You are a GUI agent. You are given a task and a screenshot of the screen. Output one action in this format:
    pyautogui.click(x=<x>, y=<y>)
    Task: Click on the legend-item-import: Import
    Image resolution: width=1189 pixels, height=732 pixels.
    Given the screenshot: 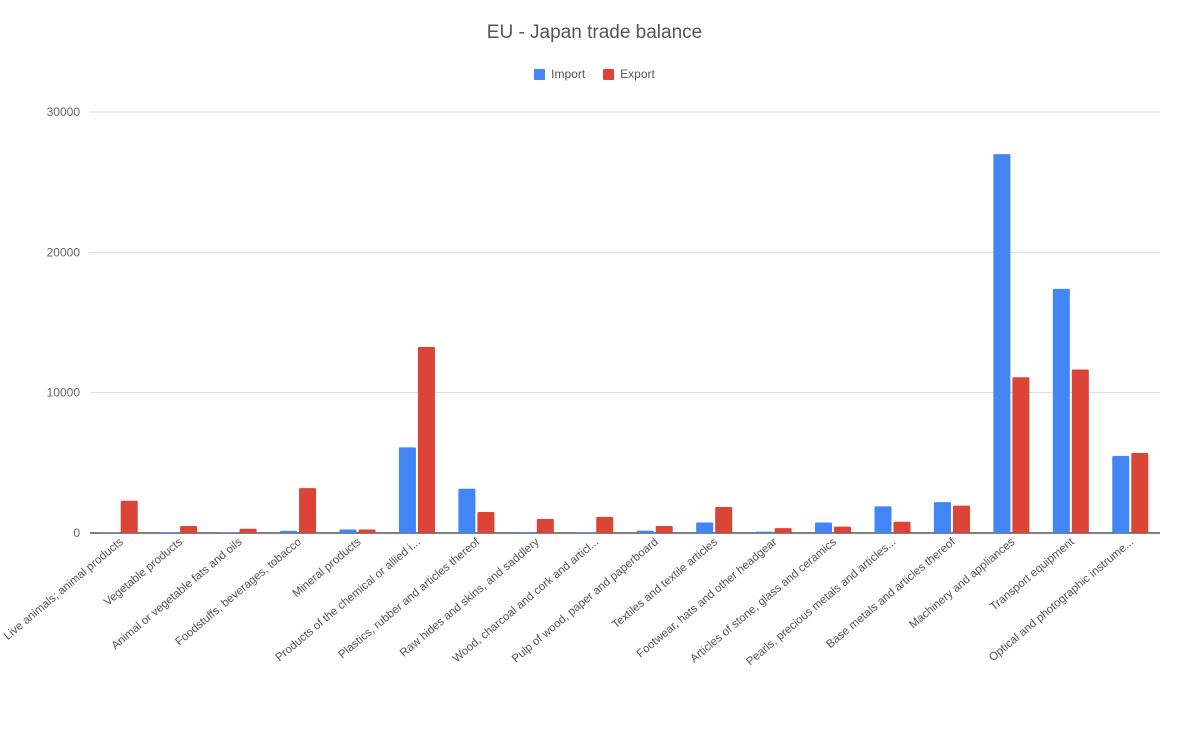 What is the action you would take?
    pyautogui.click(x=559, y=74)
    